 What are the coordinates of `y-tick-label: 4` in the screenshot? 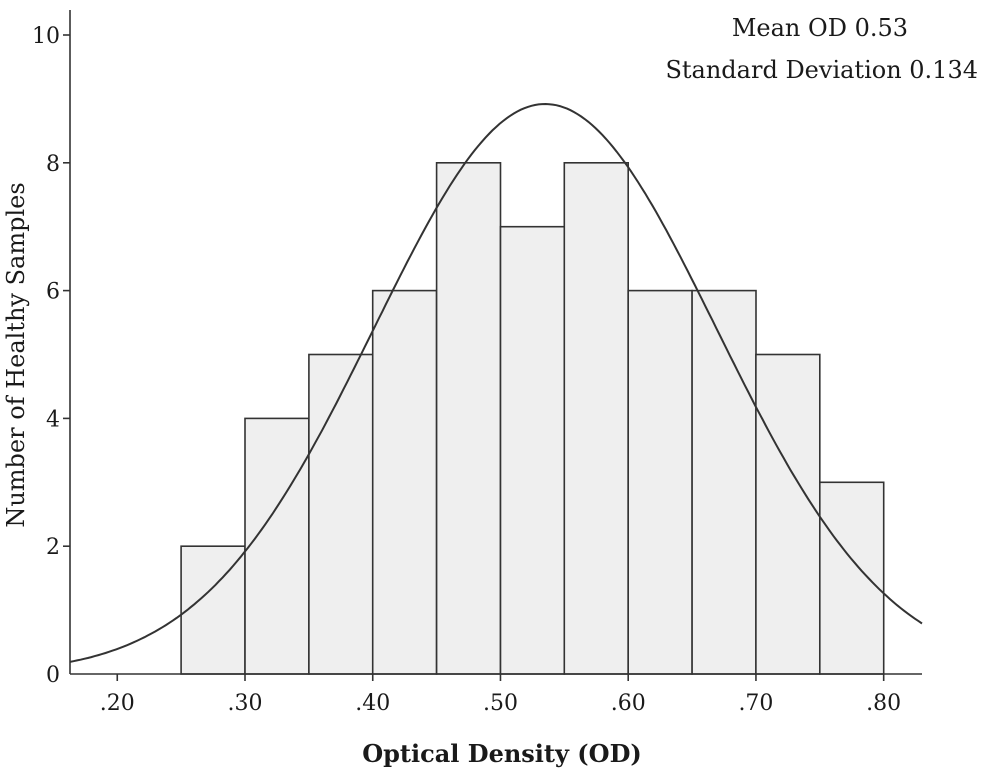 It's located at (53, 419).